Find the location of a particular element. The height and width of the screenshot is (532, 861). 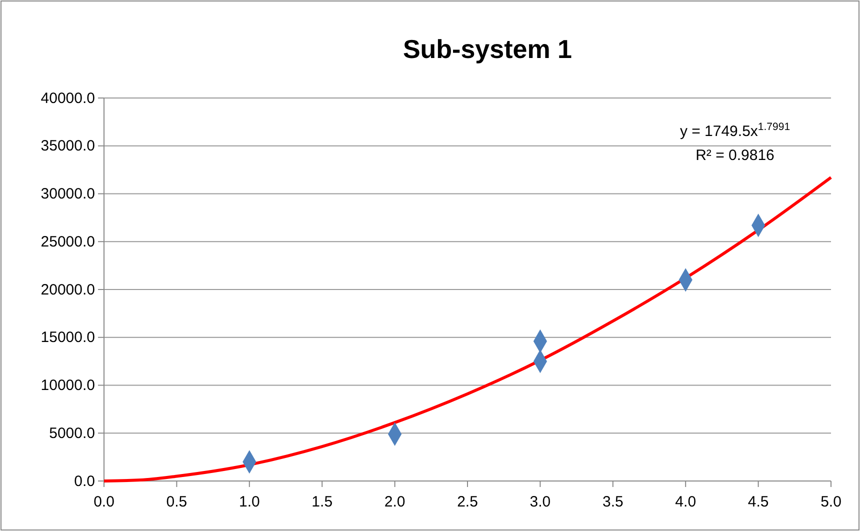

x-tick-label: 1.5 is located at coordinates (322, 502).